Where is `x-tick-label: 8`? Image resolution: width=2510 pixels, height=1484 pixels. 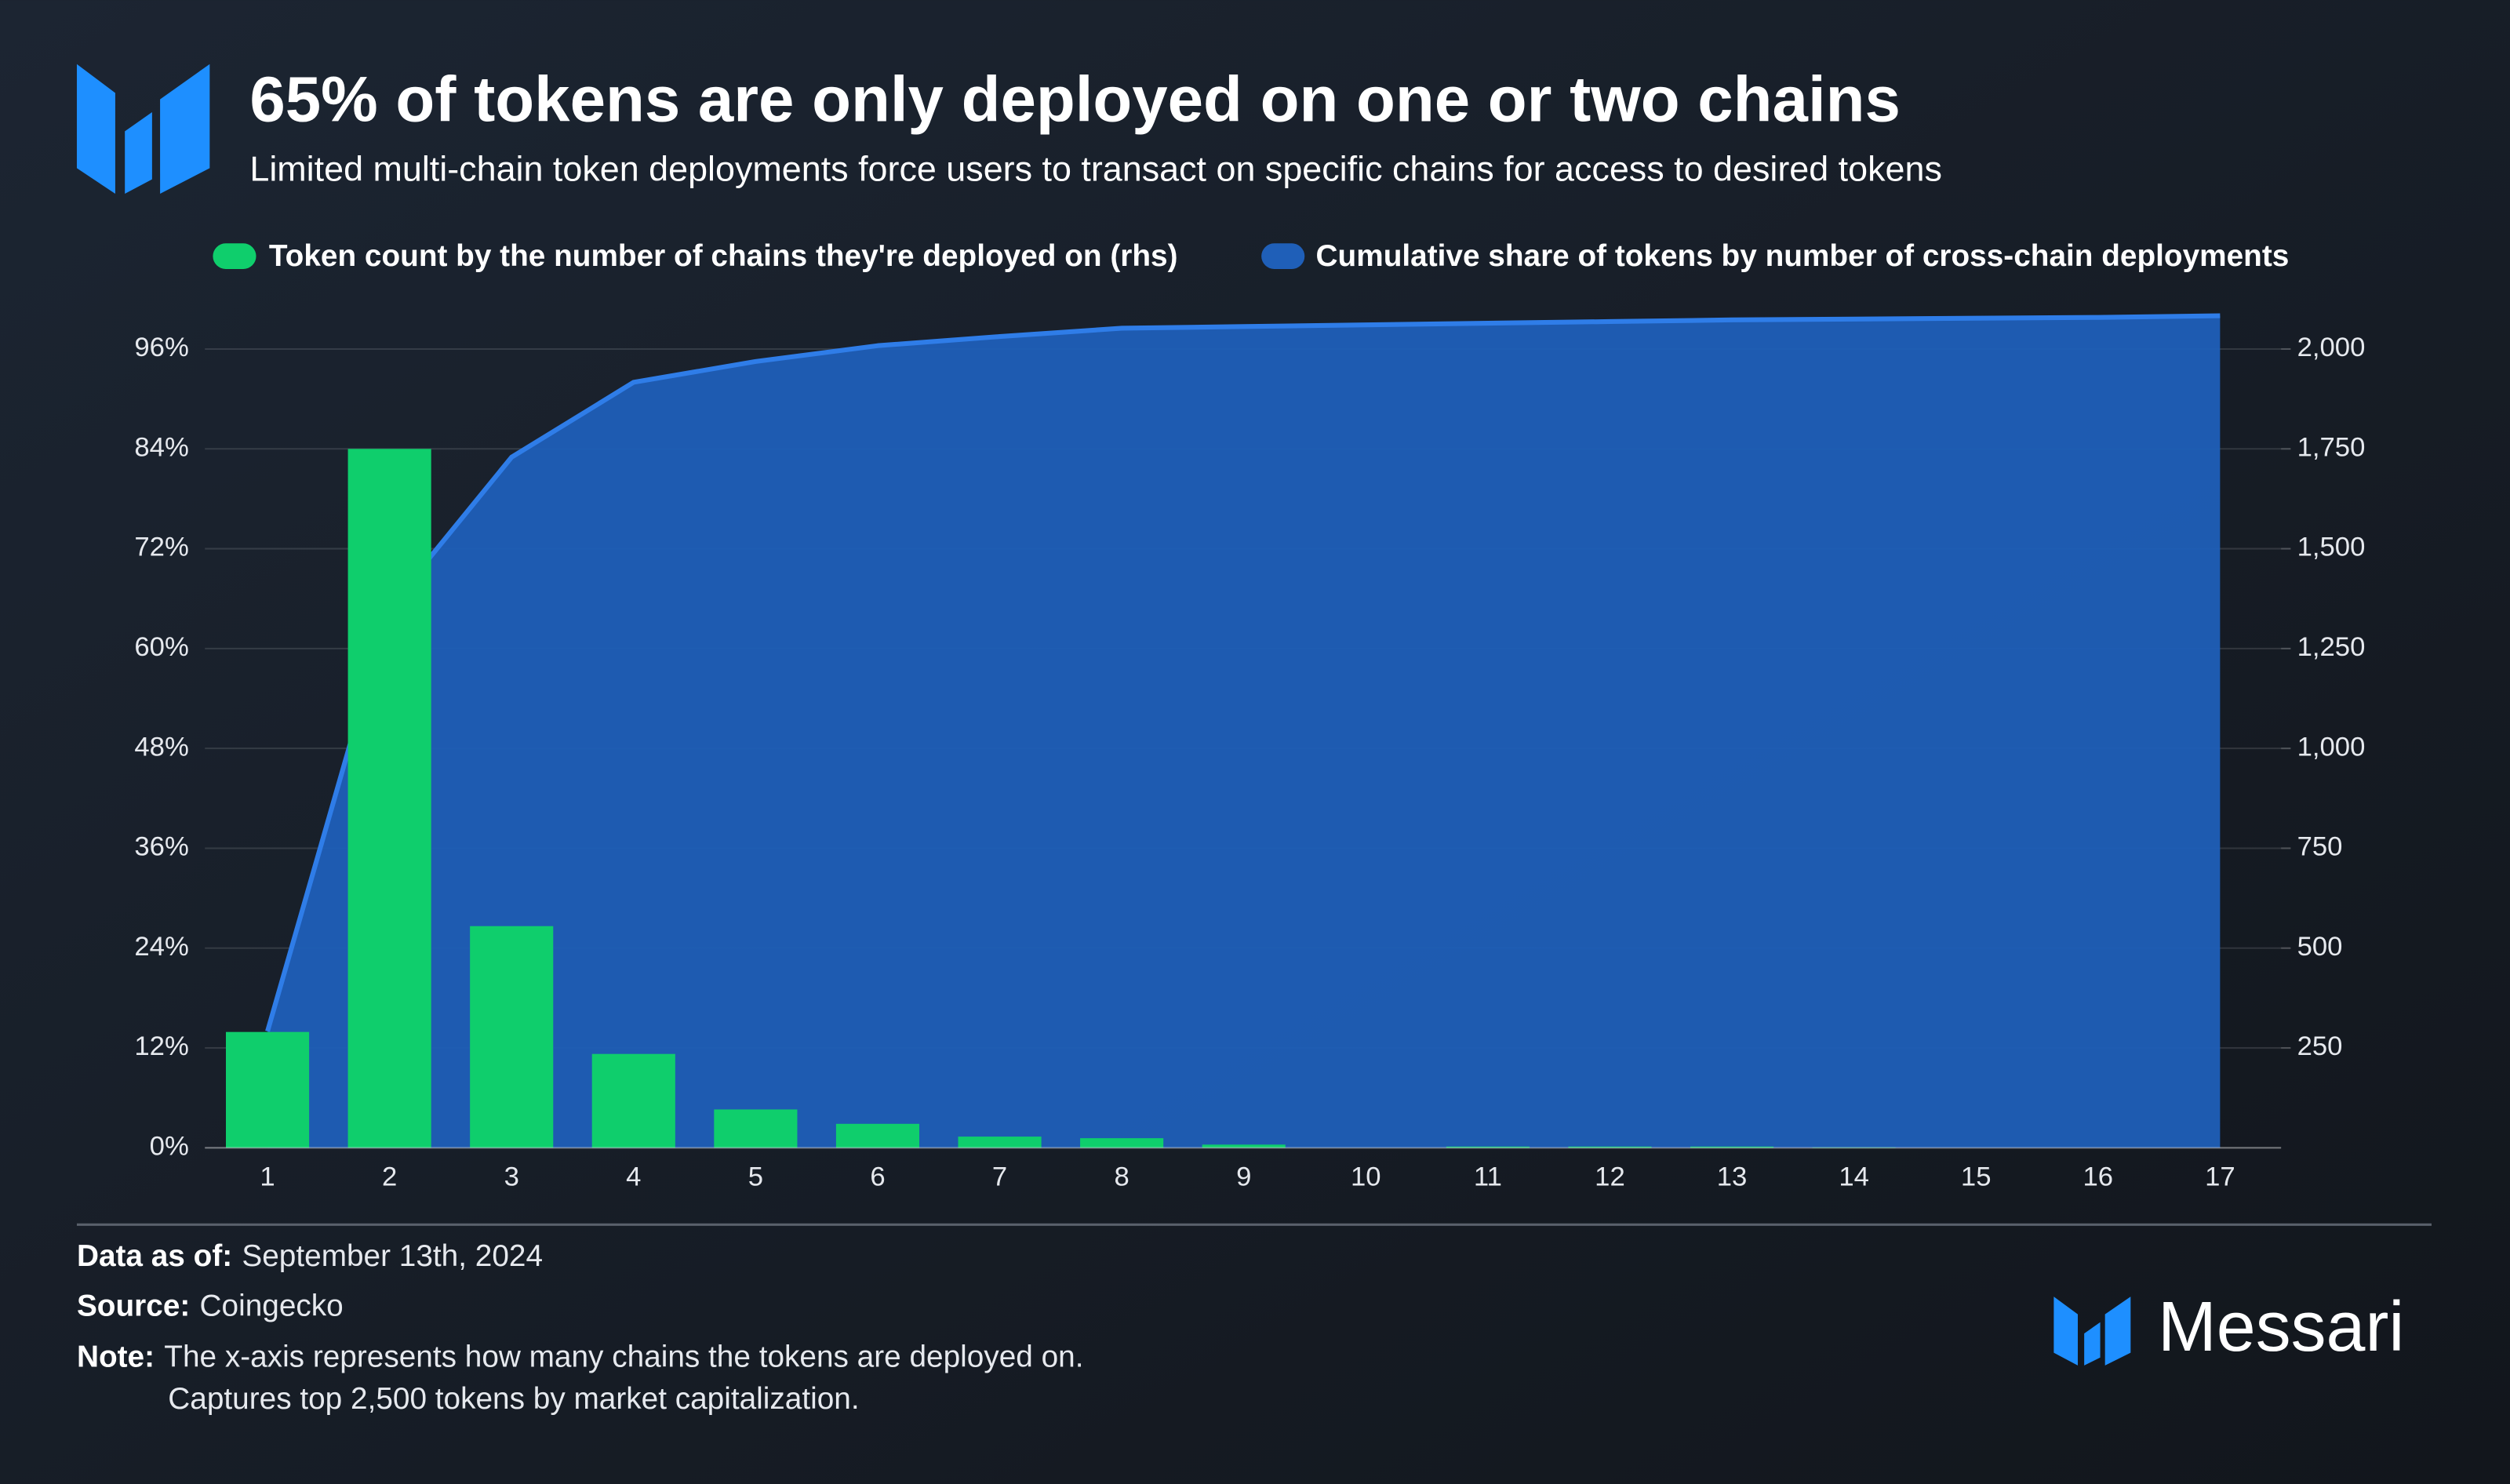 x-tick-label: 8 is located at coordinates (1121, 1176).